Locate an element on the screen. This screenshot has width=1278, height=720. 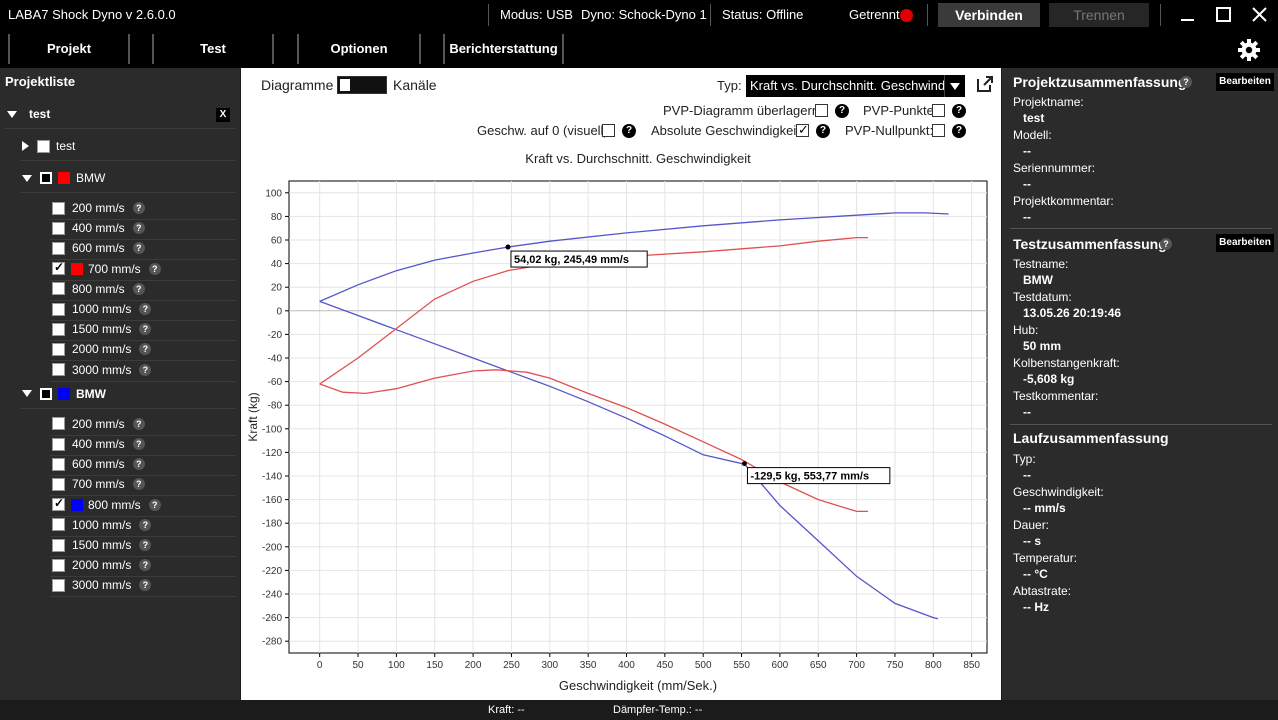
zero-speed-checkbox is located at coordinates (608, 130).